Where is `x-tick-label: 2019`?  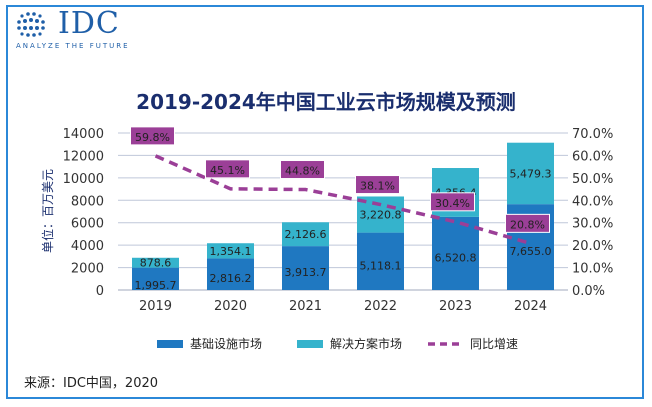
x-tick-label: 2019 is located at coordinates (155, 306).